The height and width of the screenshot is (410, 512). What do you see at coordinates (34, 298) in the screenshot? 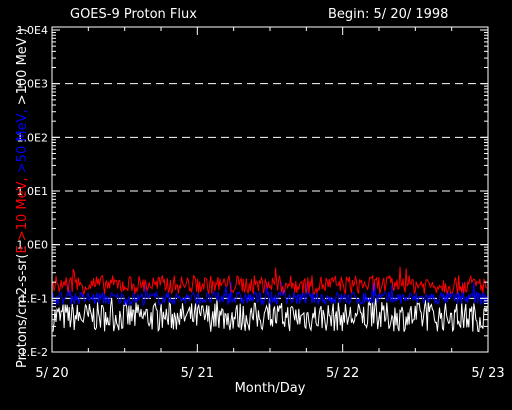
I see `y-tick-label: 1.E-1` at bounding box center [34, 298].